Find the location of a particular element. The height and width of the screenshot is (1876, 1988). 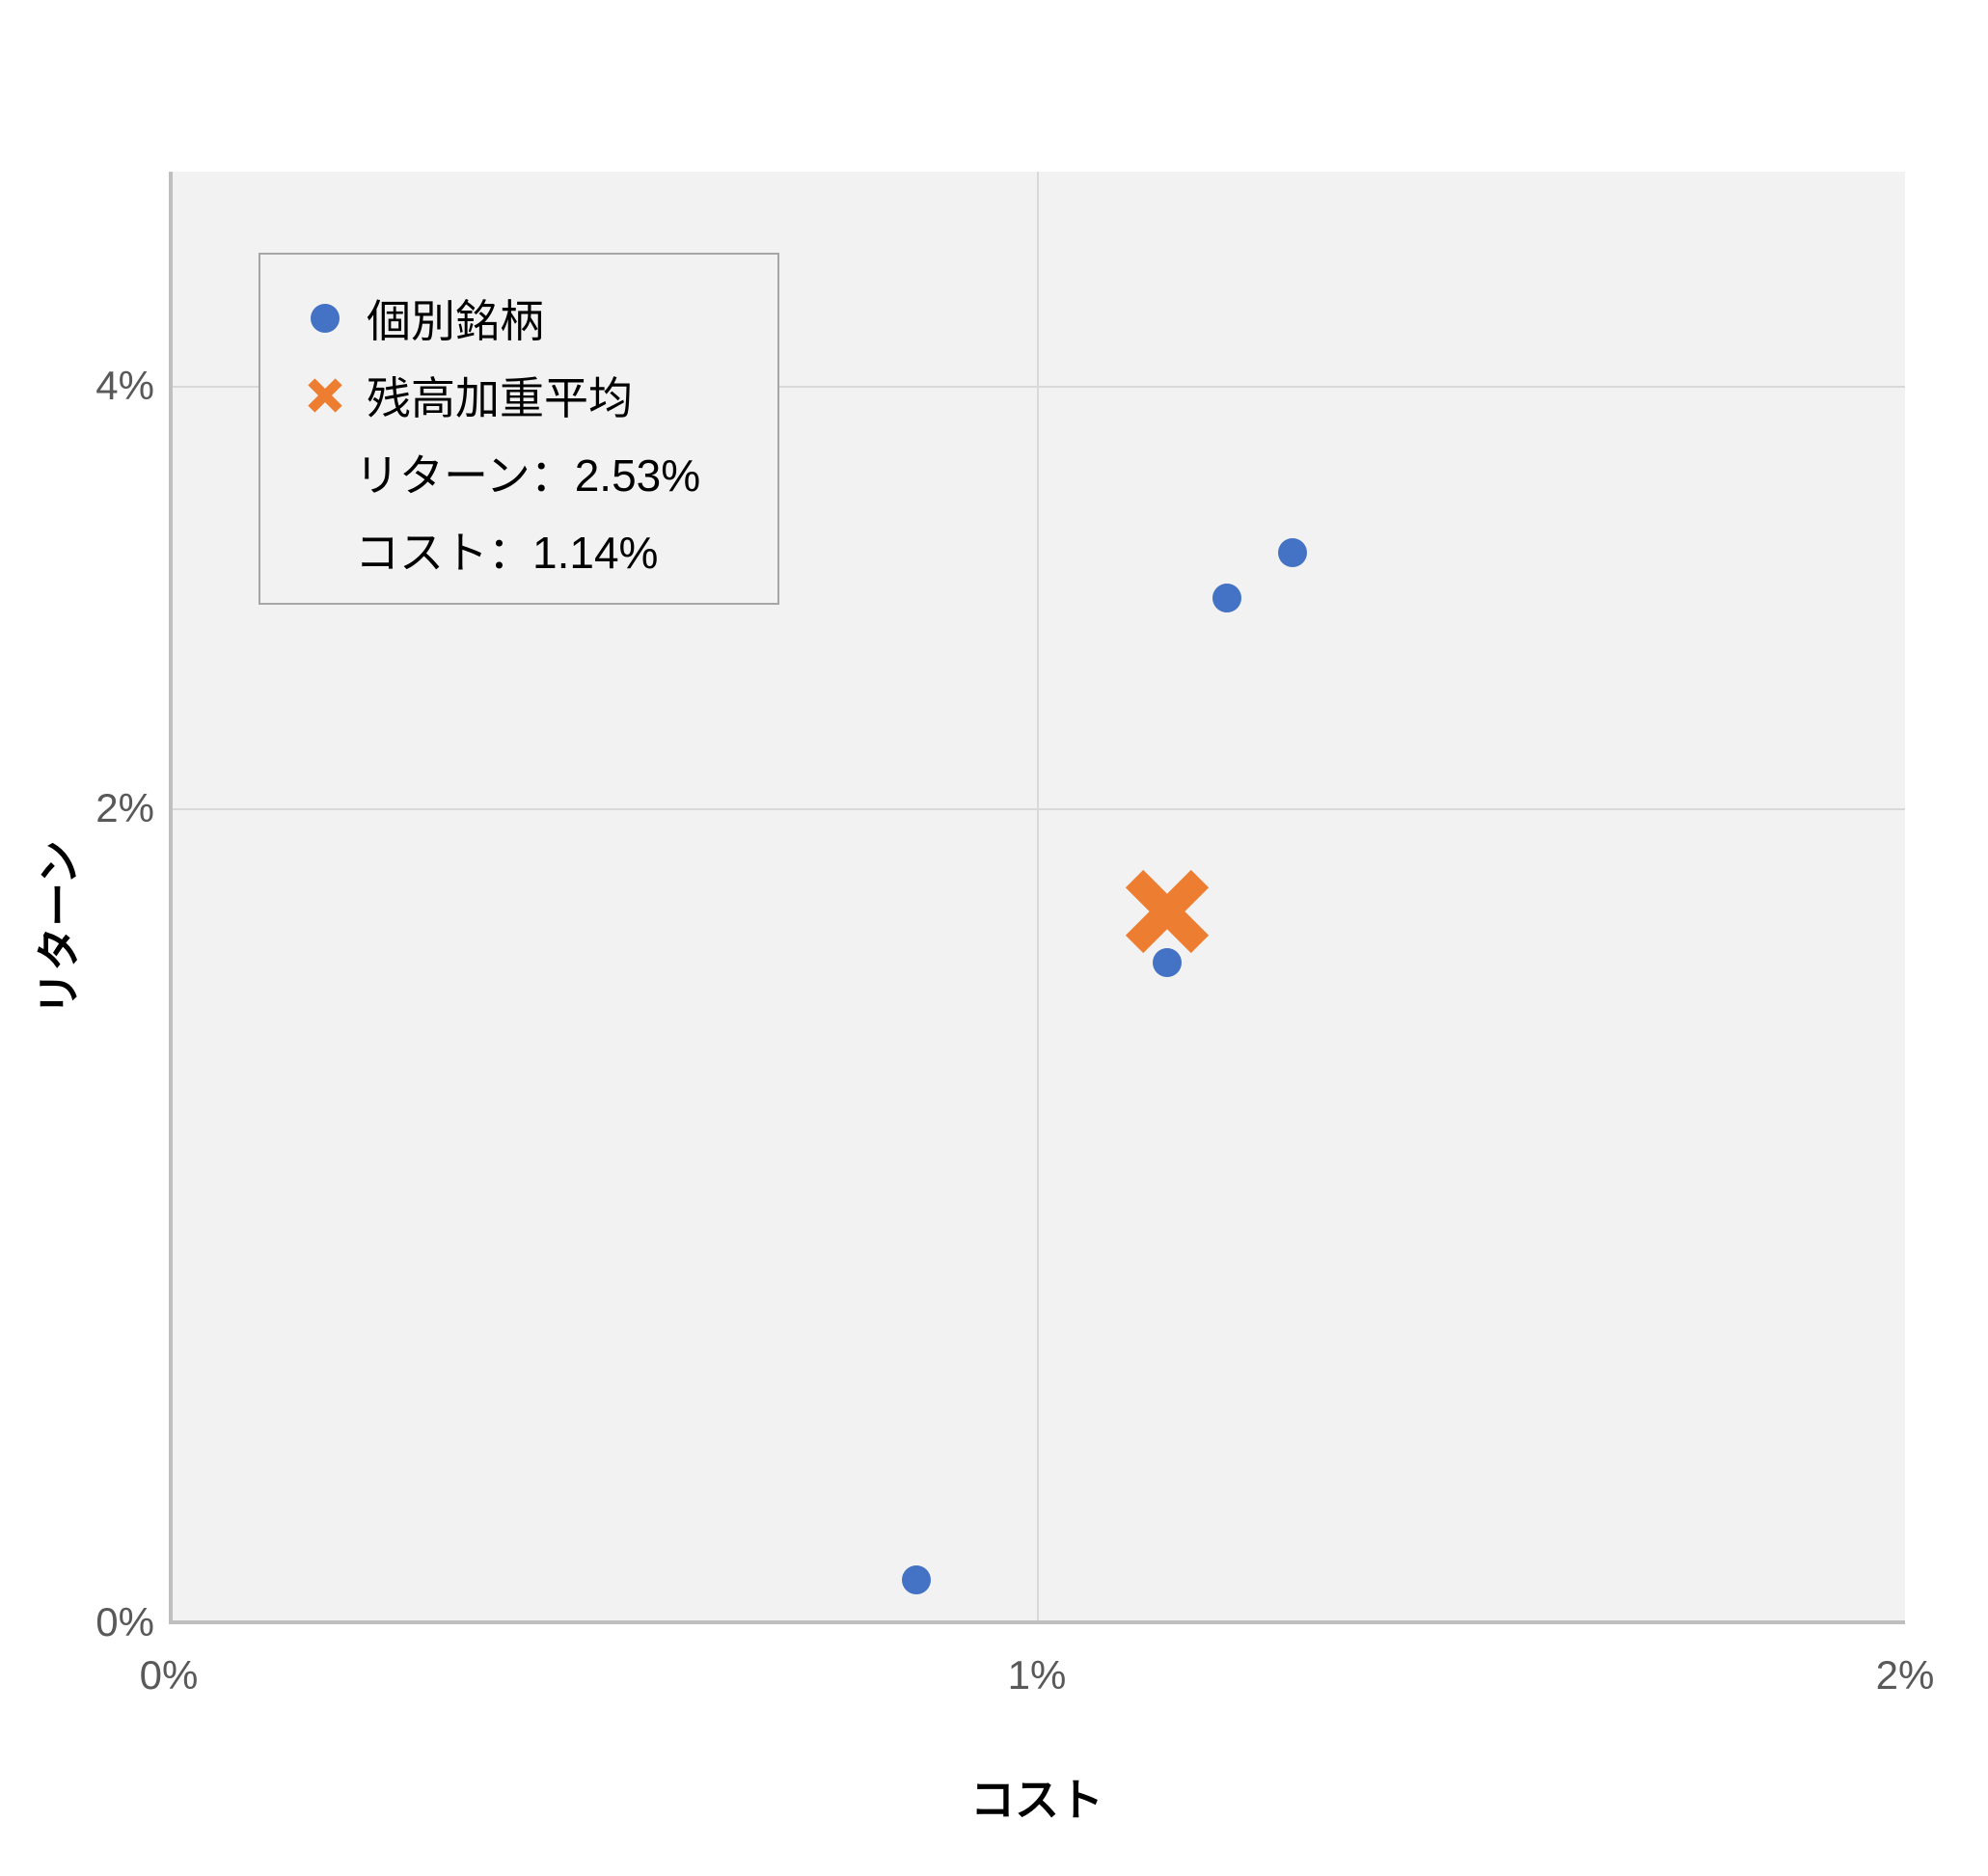

x-axis-title: コスト is located at coordinates (1036, 1800).